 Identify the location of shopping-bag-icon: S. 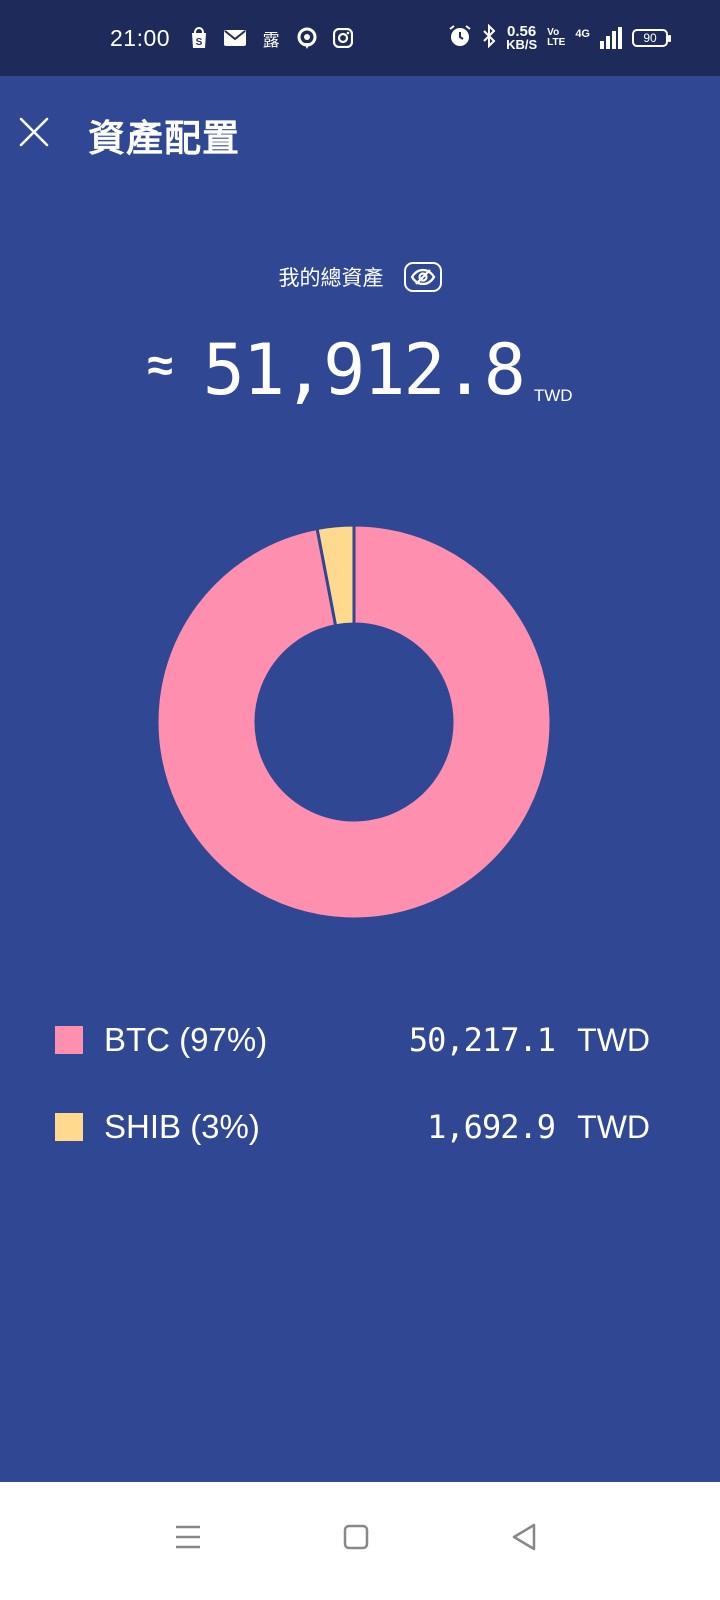
(199, 38).